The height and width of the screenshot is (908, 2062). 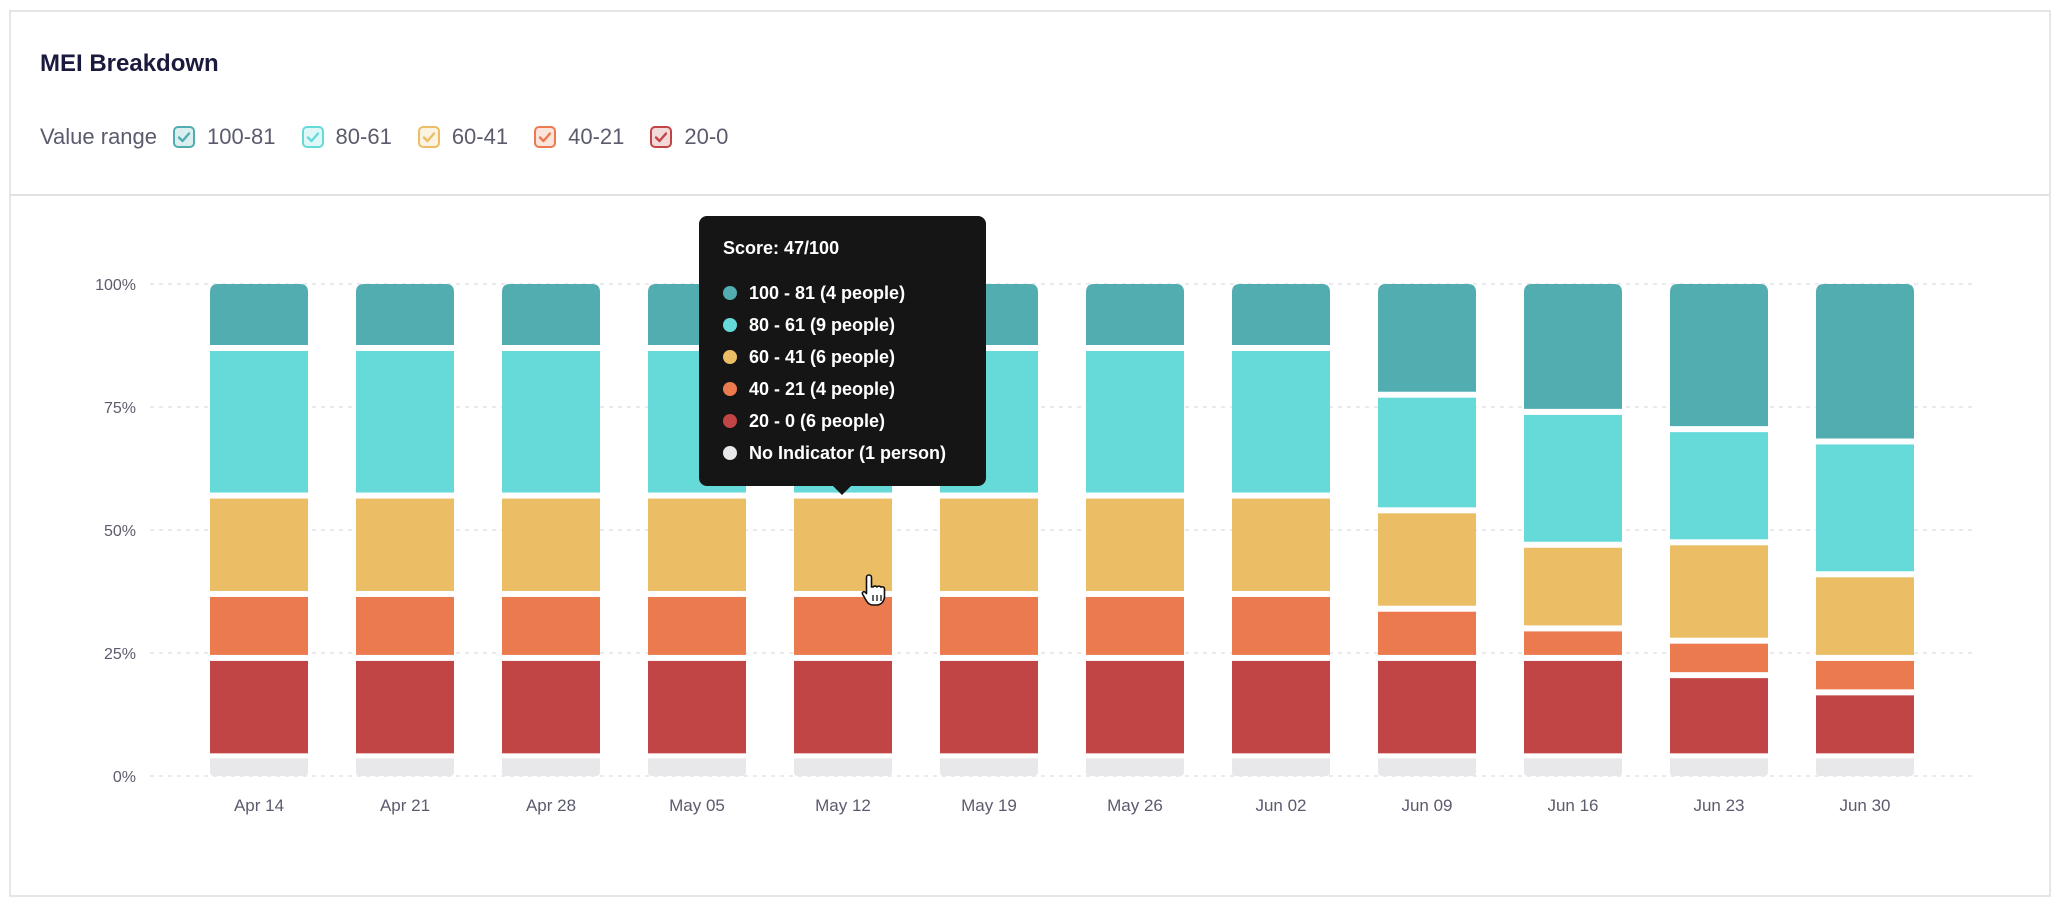 I want to click on x-tick-label: Jun 02, so click(x=1280, y=805).